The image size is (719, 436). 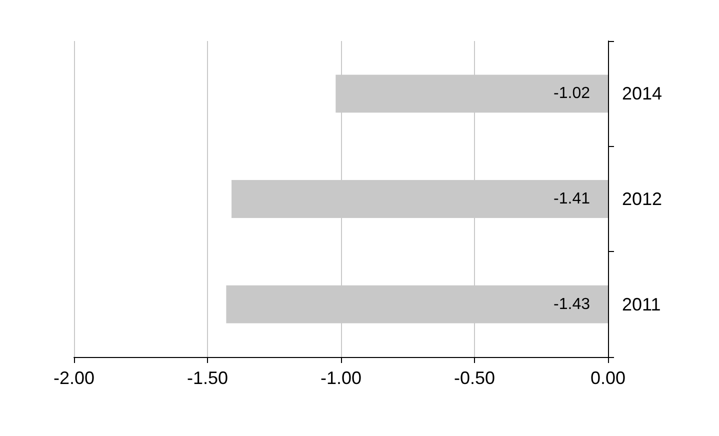 What do you see at coordinates (572, 199) in the screenshot?
I see `data-label: -1.41` at bounding box center [572, 199].